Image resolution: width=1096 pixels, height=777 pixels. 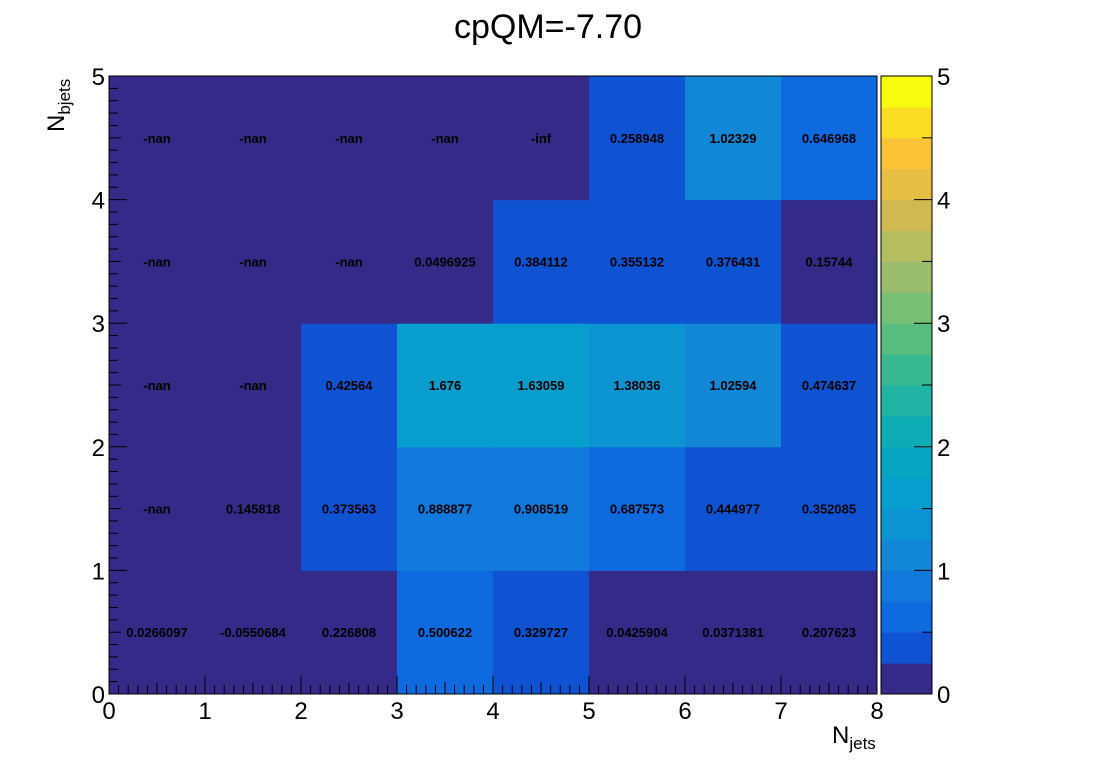 I want to click on x-tick-label: 6, so click(x=684, y=711).